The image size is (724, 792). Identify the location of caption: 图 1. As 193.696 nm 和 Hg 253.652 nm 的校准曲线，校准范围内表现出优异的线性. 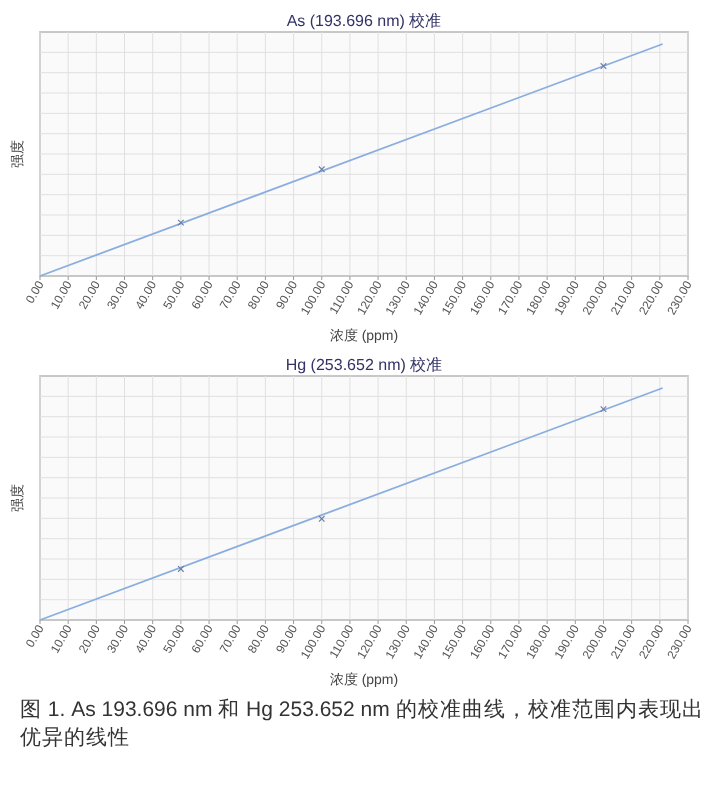
(363, 724).